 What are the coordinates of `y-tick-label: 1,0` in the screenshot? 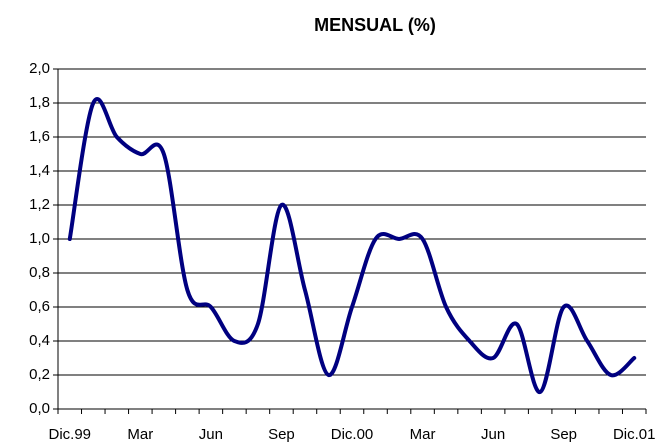 It's located at (39, 238).